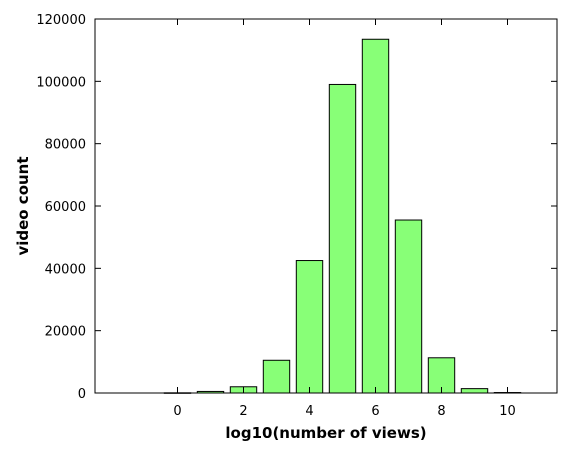 The image size is (572, 454). What do you see at coordinates (65, 207) in the screenshot?
I see `y-tick-label: 60000` at bounding box center [65, 207].